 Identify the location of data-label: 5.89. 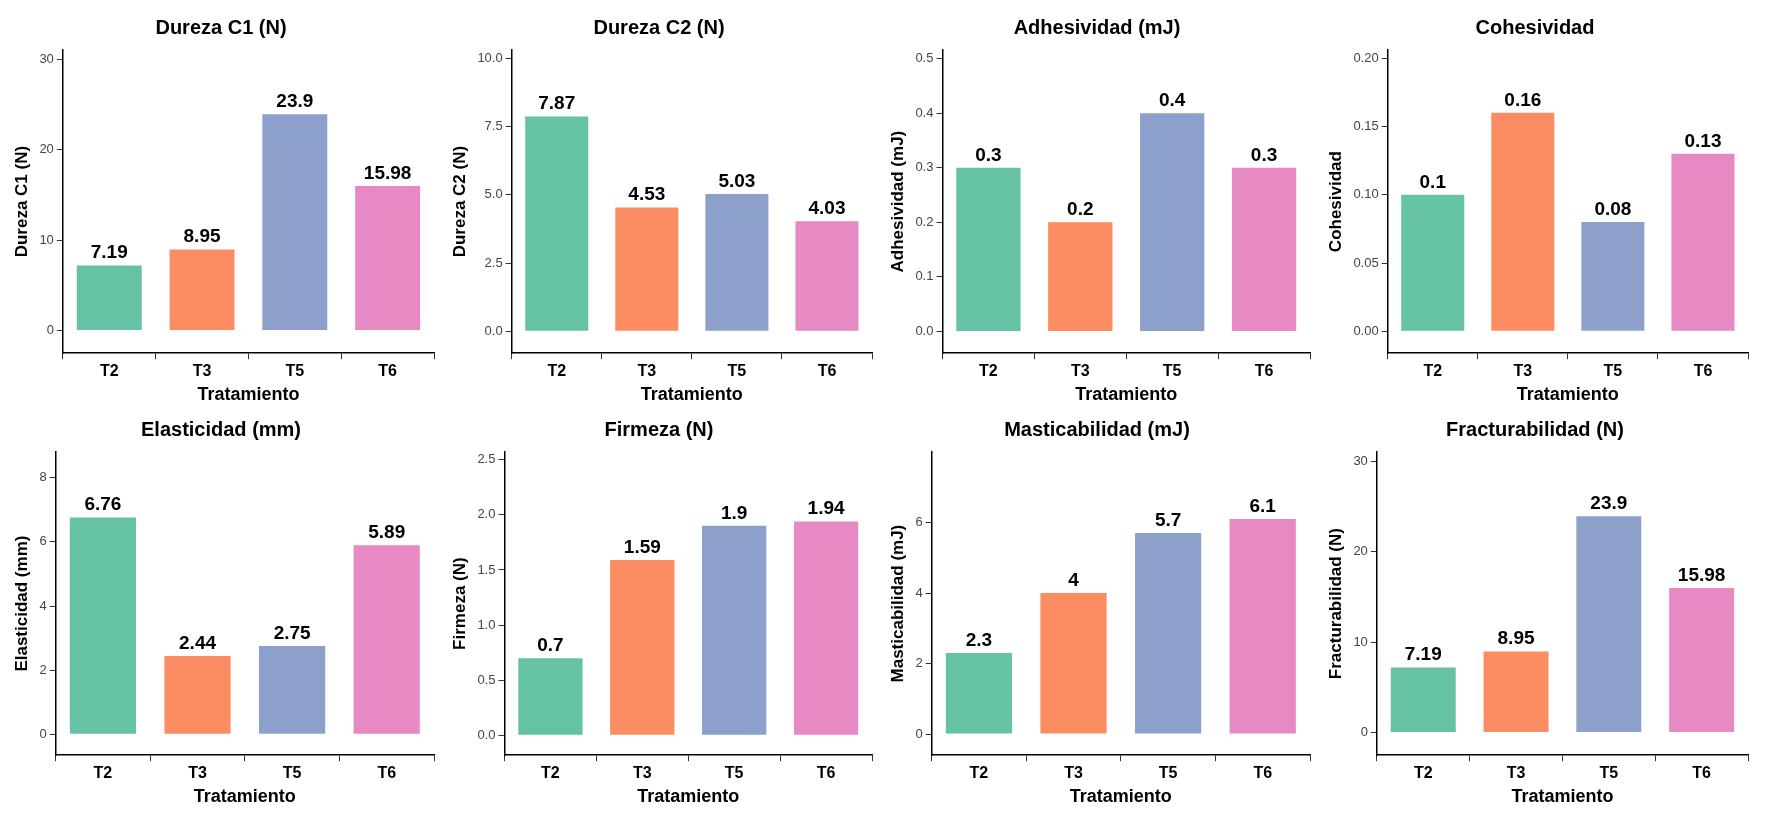
(387, 532).